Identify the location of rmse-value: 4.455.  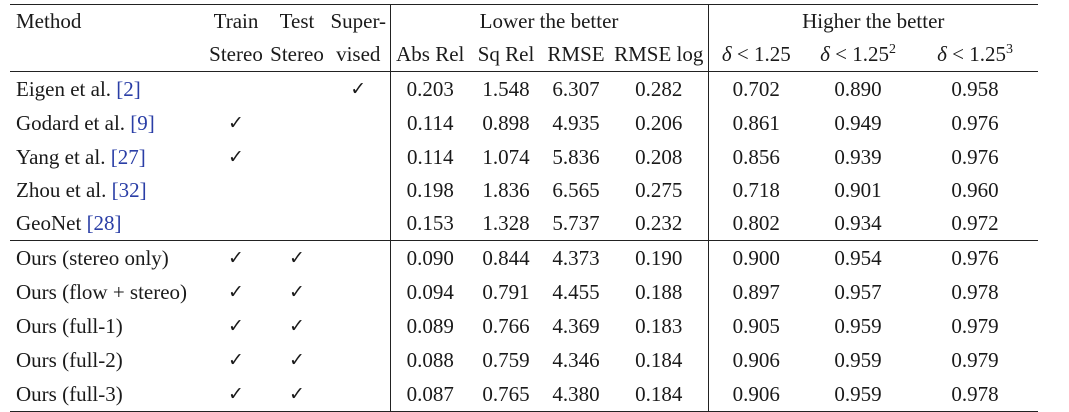
(576, 291).